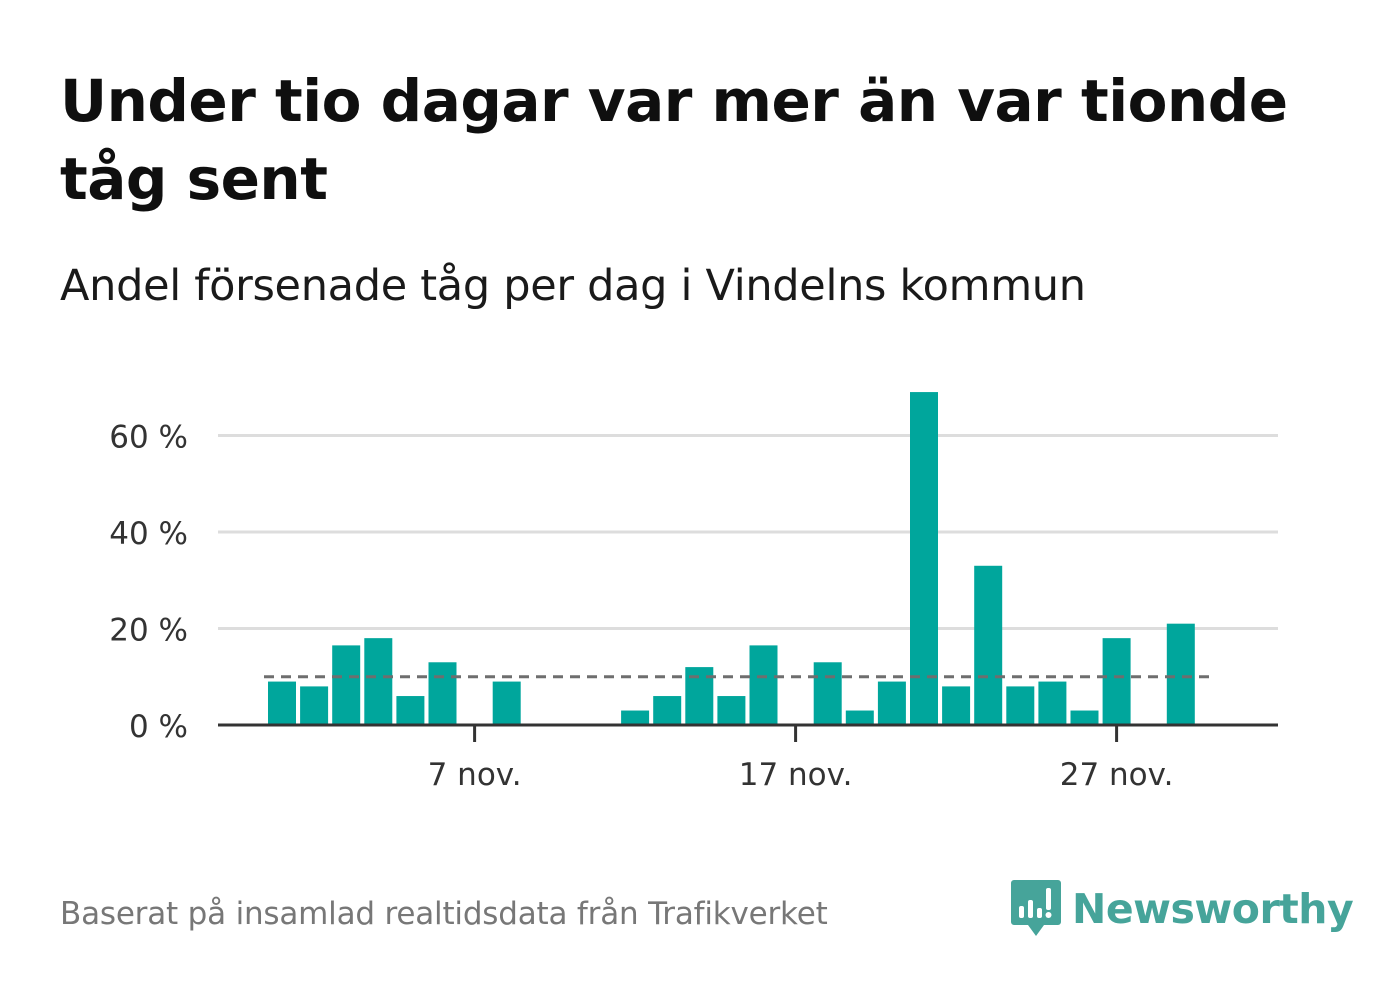 The width and height of the screenshot is (1382, 999). What do you see at coordinates (158, 727) in the screenshot?
I see `y-tick-label: 0 %` at bounding box center [158, 727].